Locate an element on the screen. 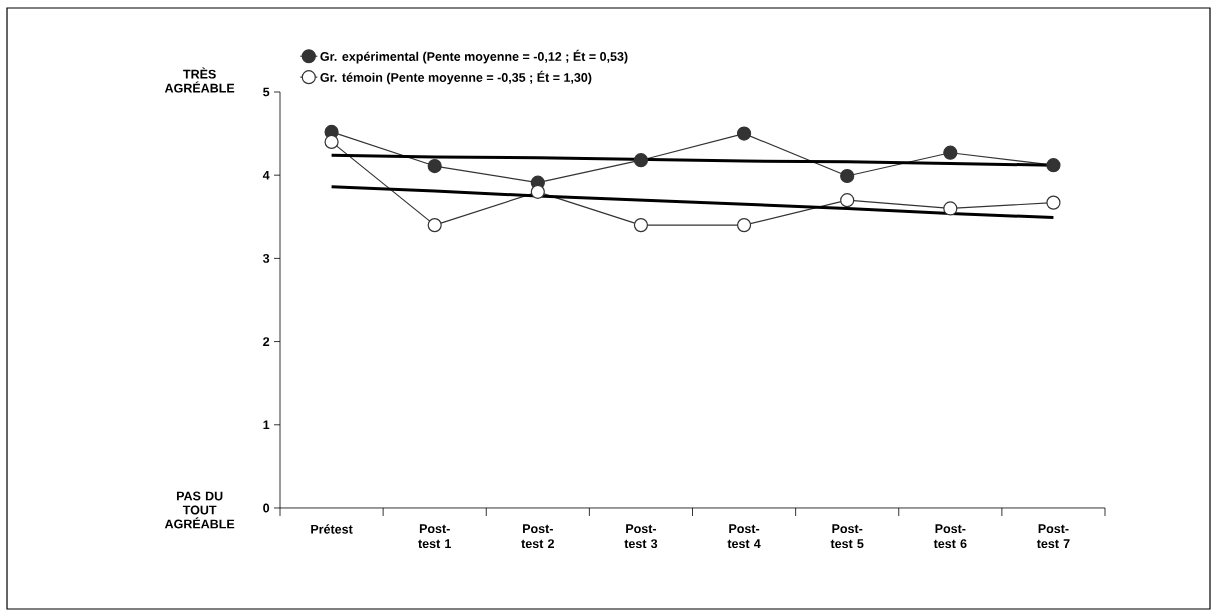  y-tick-label: 1 is located at coordinates (266, 425).